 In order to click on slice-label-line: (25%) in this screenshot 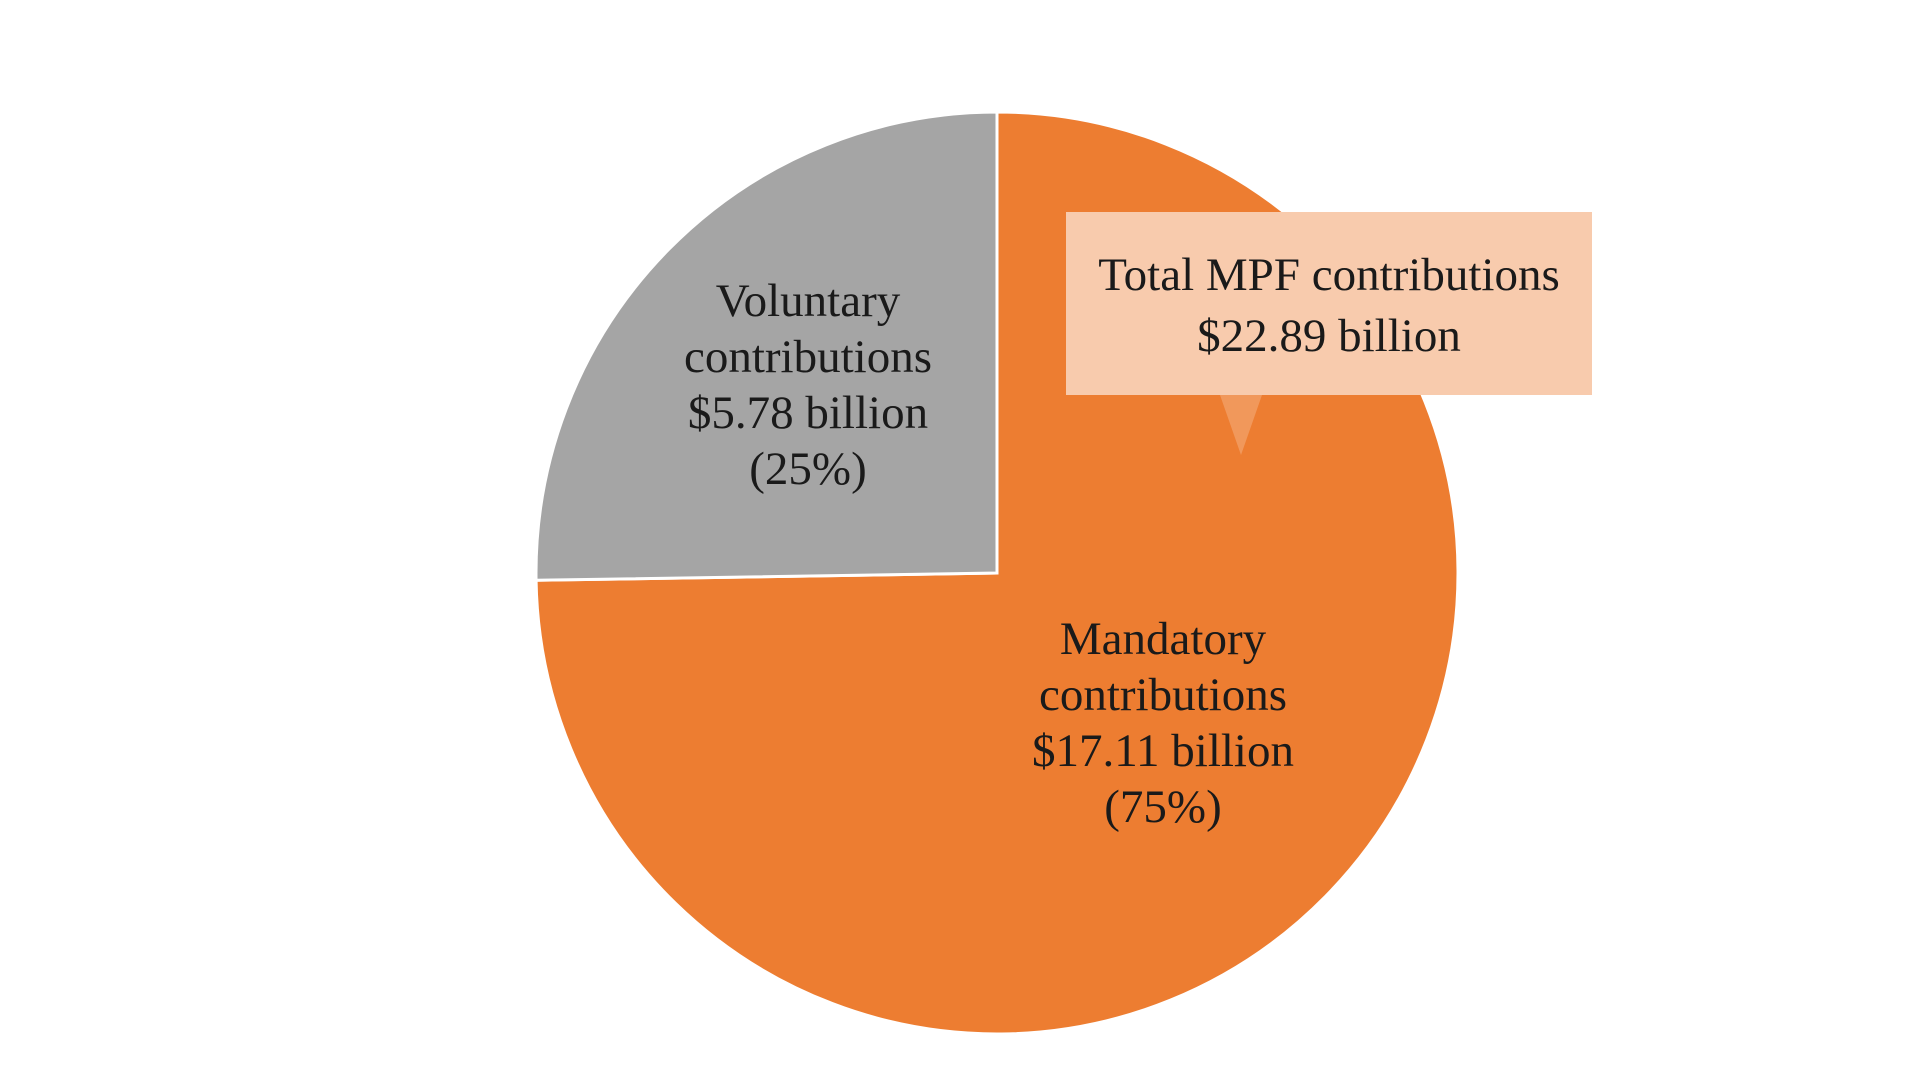, I will do `click(807, 469)`.